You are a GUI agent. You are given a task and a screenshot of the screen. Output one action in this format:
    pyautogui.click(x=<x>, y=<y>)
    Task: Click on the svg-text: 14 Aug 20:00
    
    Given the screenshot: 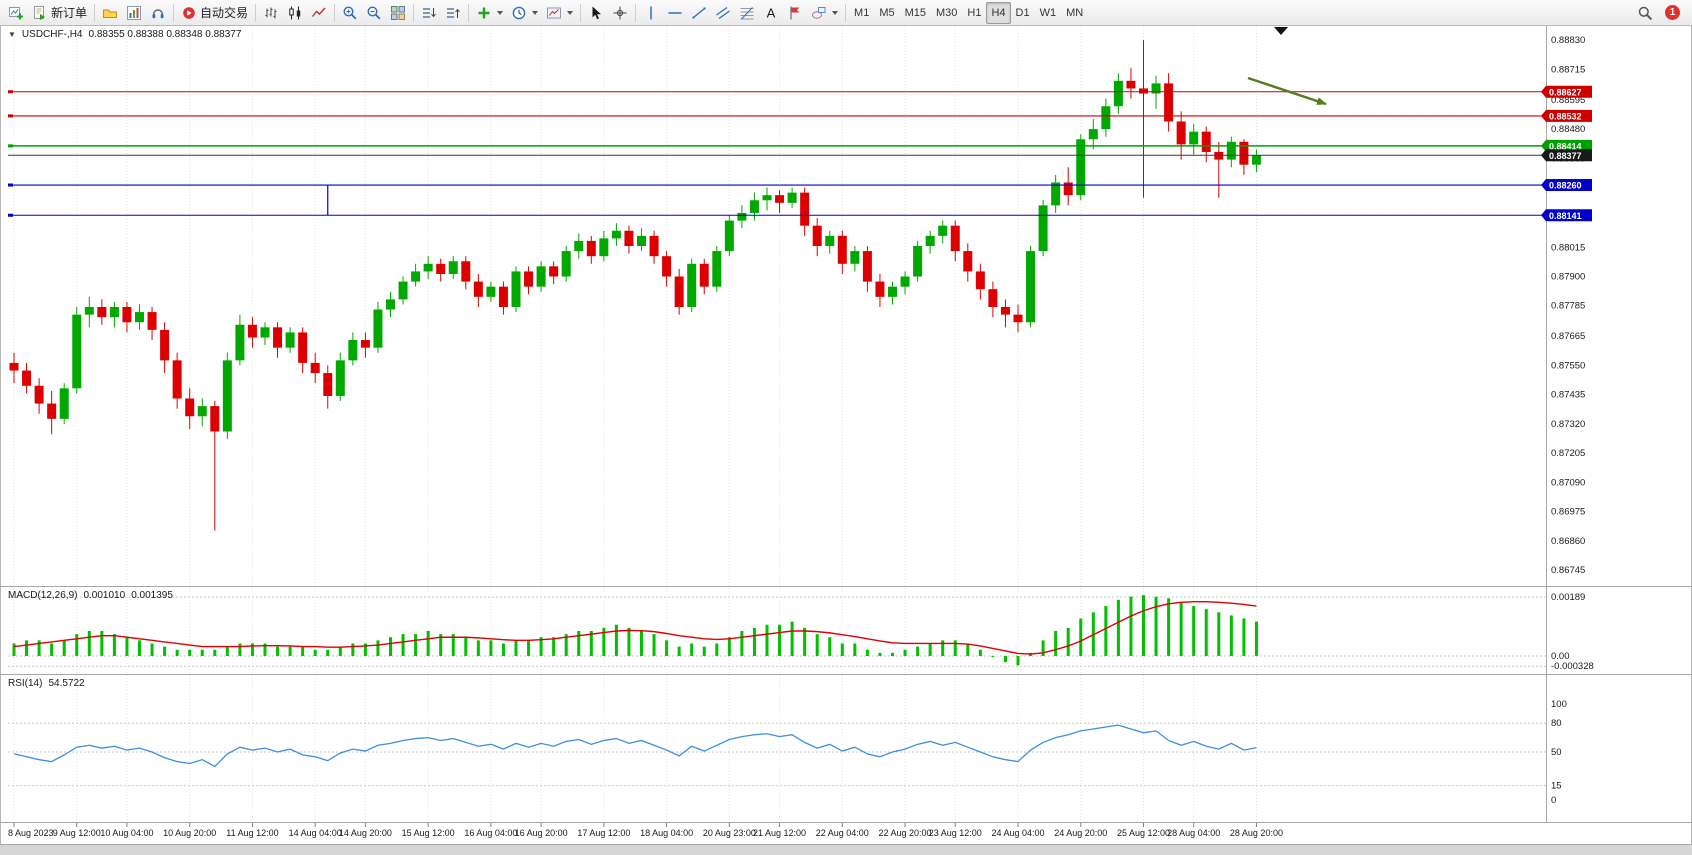 What is the action you would take?
    pyautogui.click(x=365, y=833)
    